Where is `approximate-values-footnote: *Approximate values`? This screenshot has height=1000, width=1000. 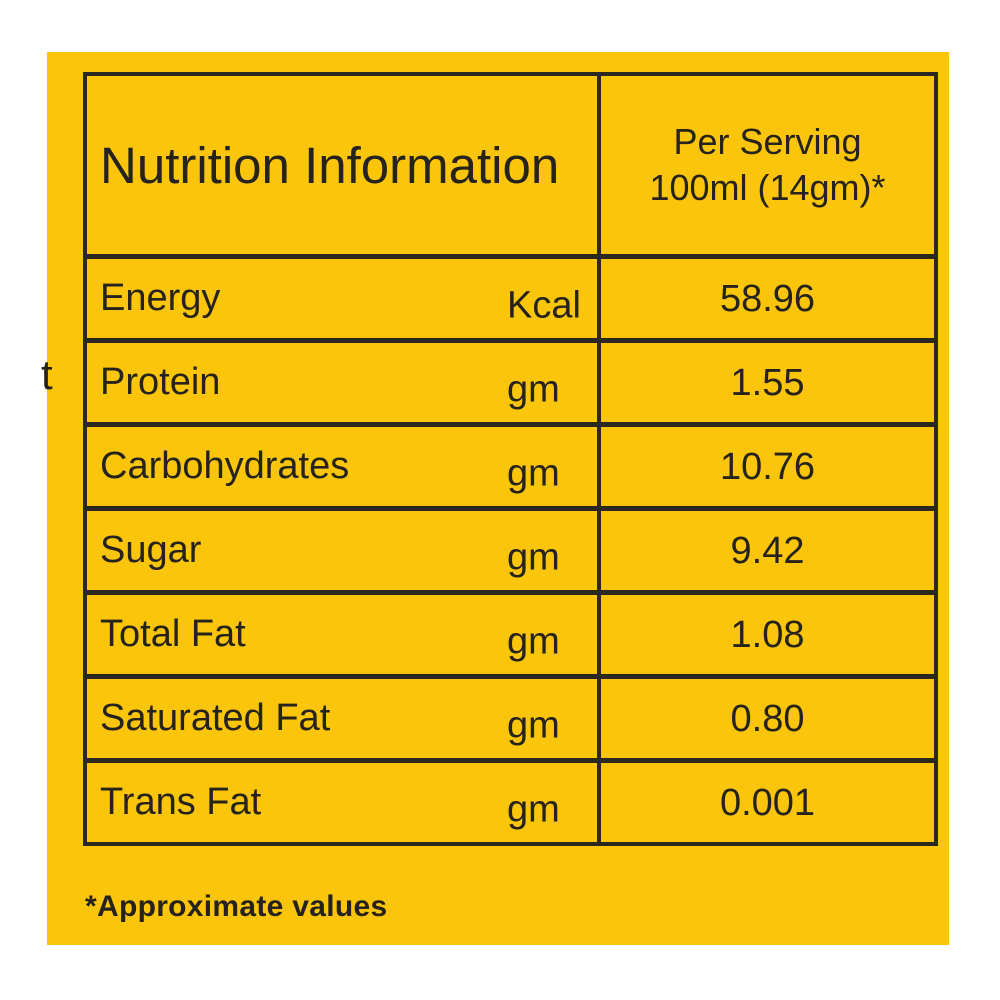
approximate-values-footnote: *Approximate values is located at coordinates (236, 906).